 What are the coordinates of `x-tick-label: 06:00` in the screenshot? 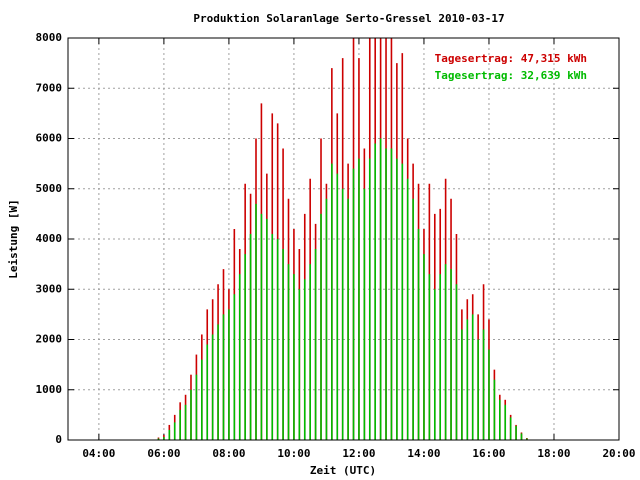 It's located at (163, 453).